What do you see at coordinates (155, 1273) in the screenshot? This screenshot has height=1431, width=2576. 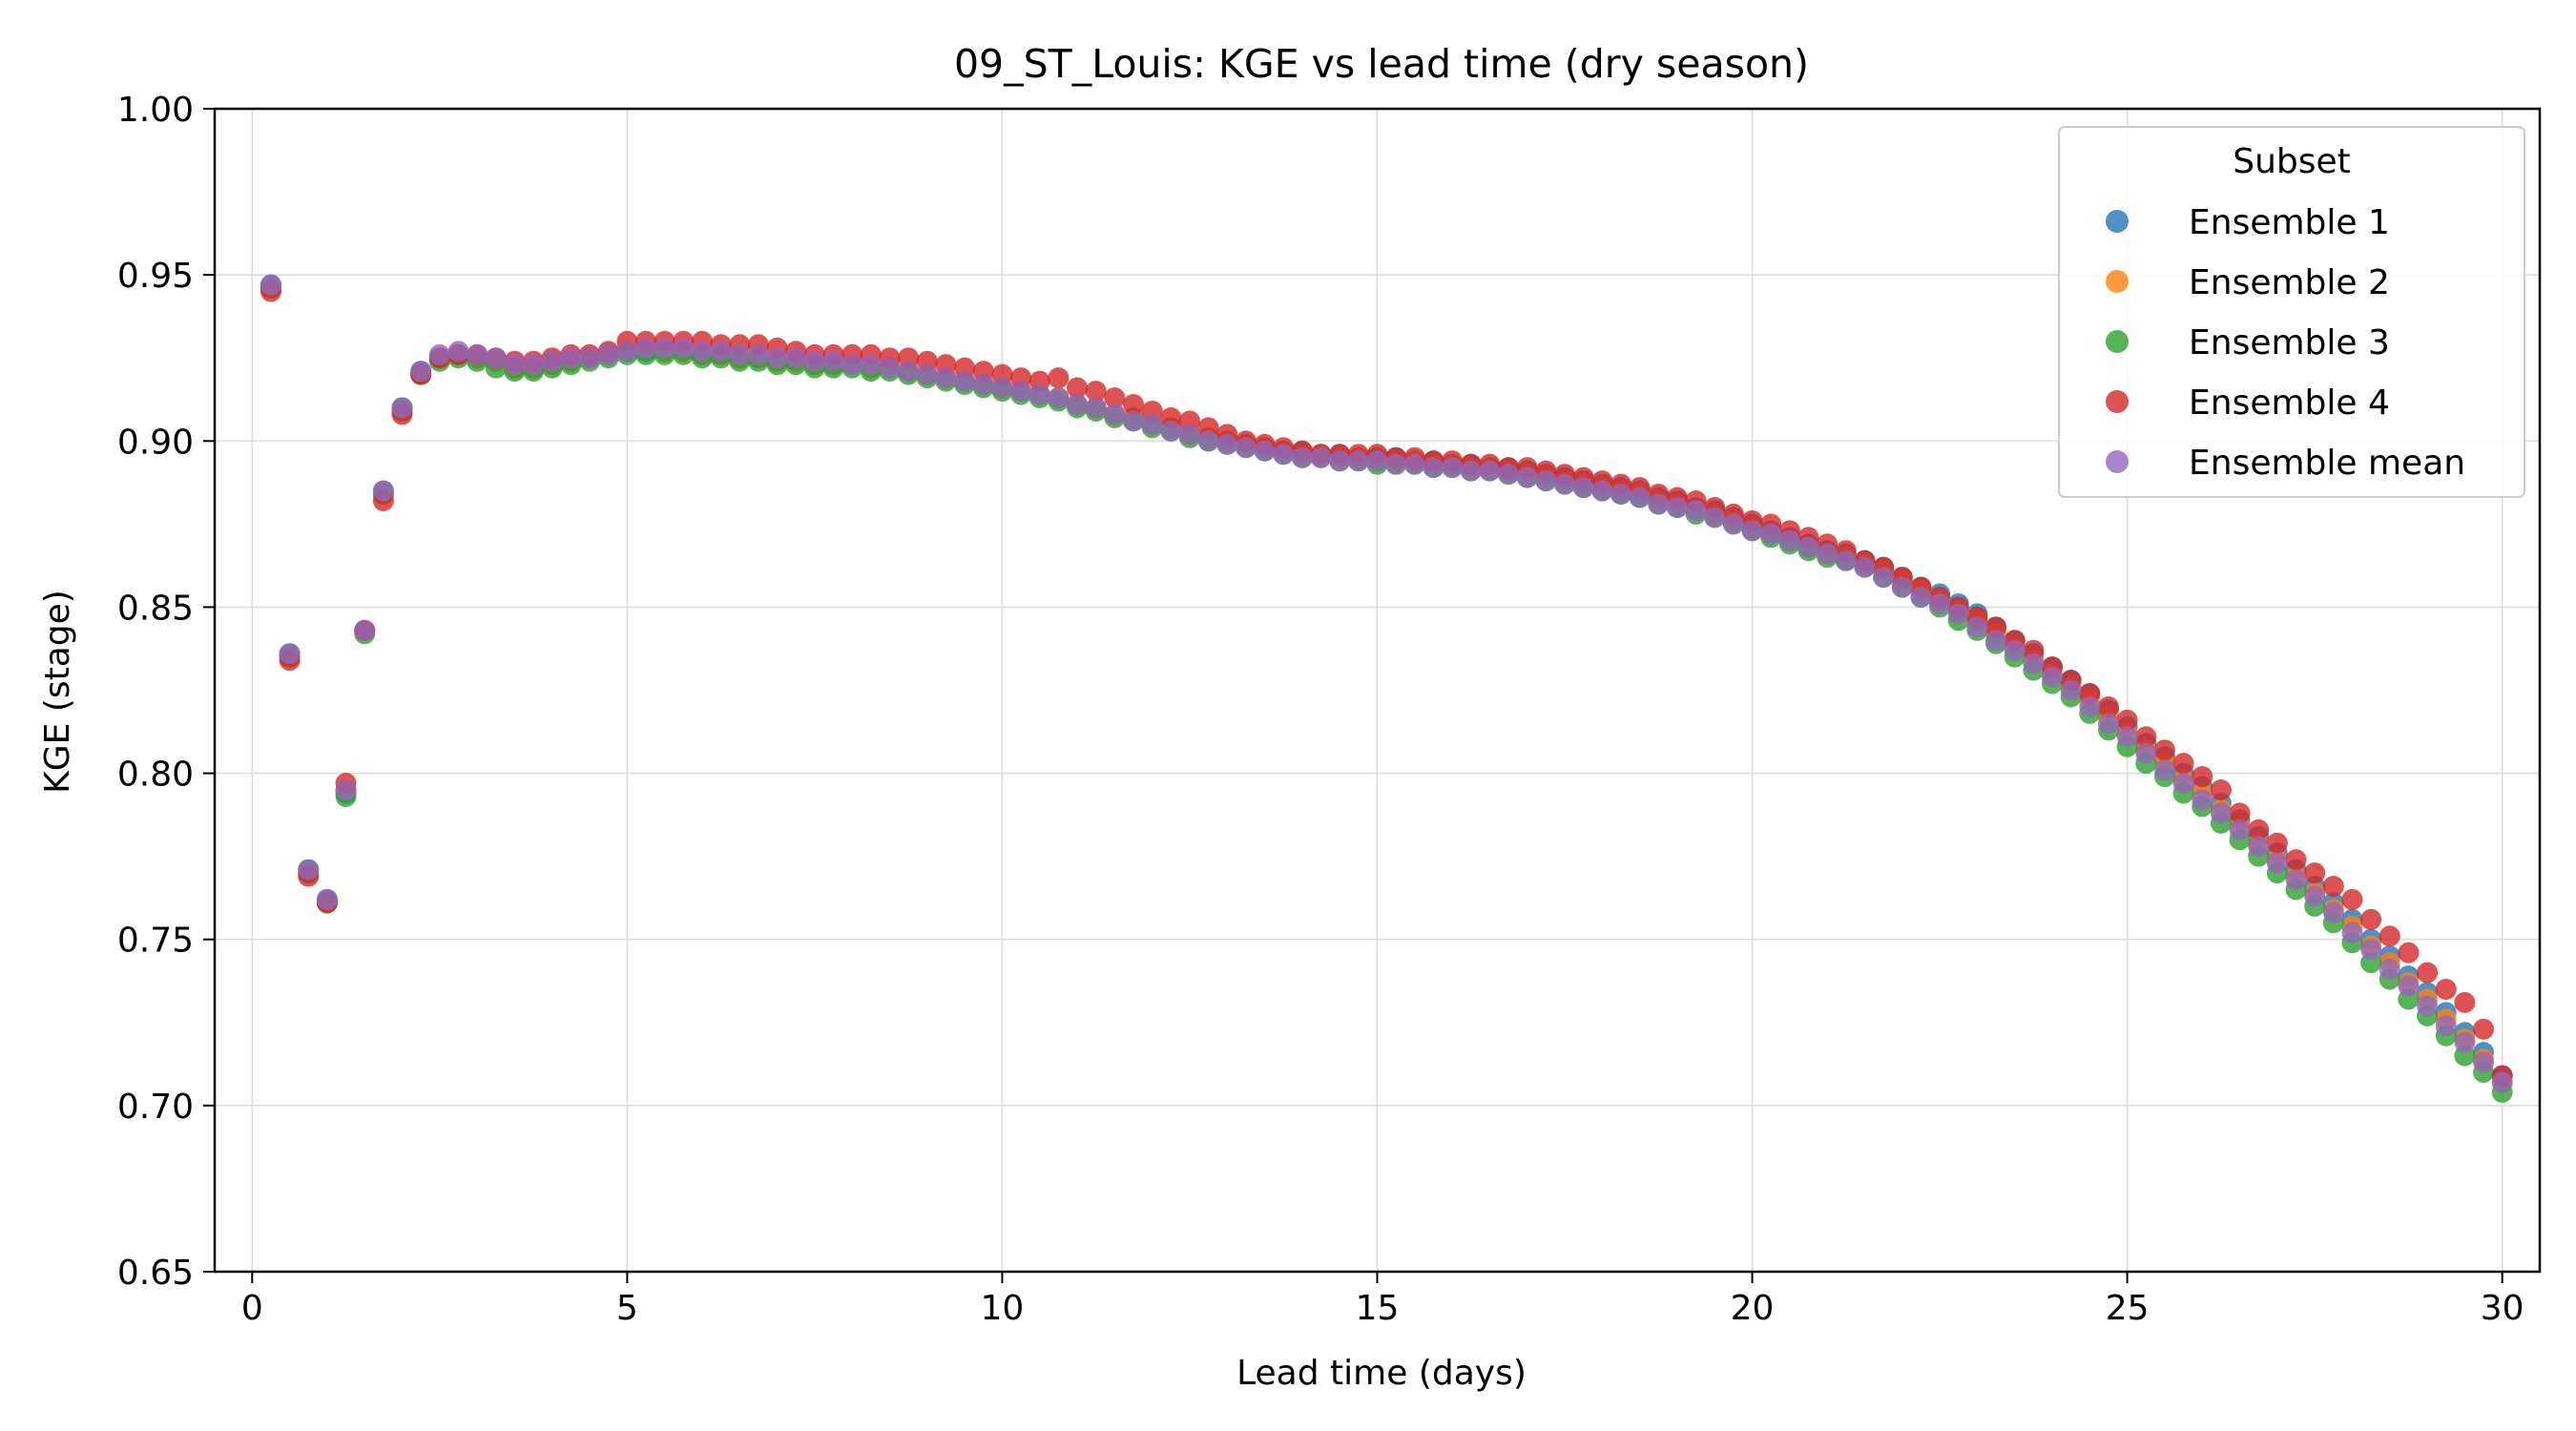 I see `y-tick-label: 0.65` at bounding box center [155, 1273].